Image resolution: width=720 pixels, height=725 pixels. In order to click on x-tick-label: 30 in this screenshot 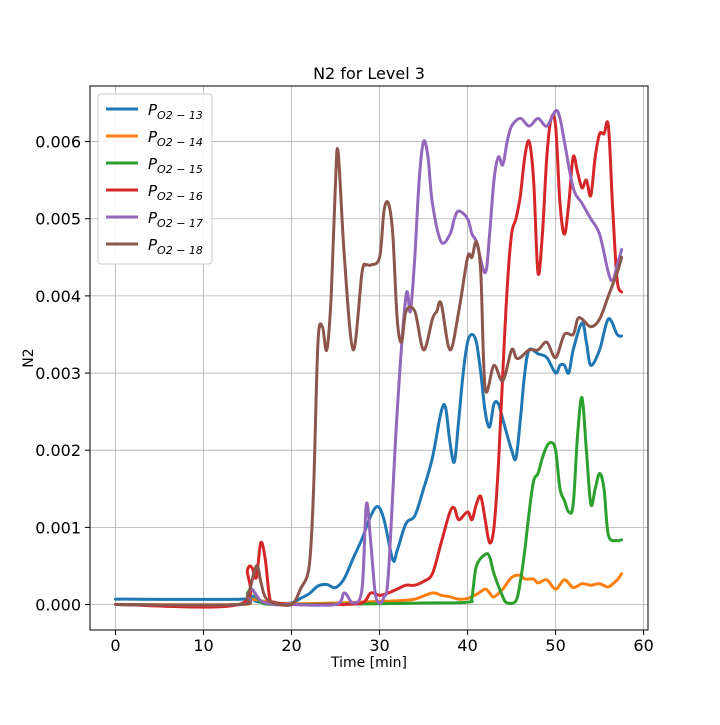, I will do `click(379, 645)`.